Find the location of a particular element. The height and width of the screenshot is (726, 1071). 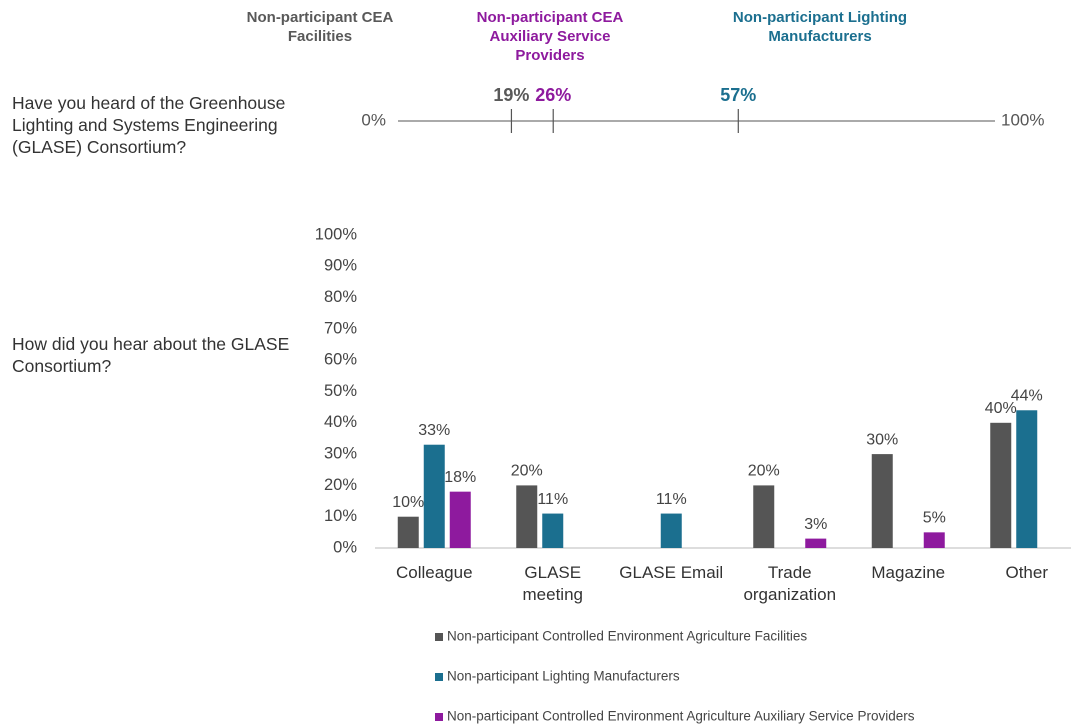

y-tick-label: 20% is located at coordinates (340, 485).